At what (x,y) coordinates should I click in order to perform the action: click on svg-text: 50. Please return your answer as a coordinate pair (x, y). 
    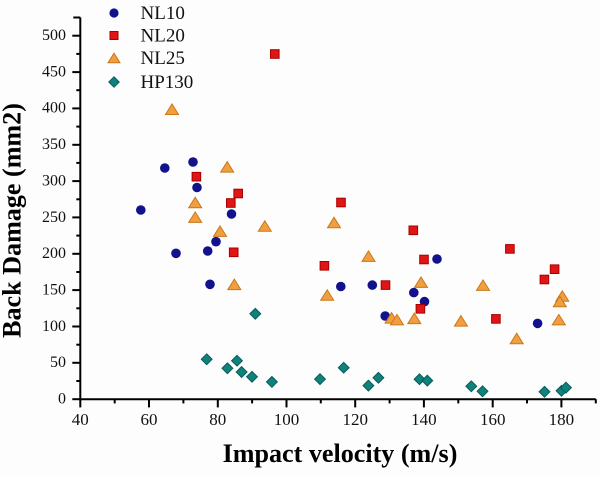
    Looking at the image, I should click on (58, 362).